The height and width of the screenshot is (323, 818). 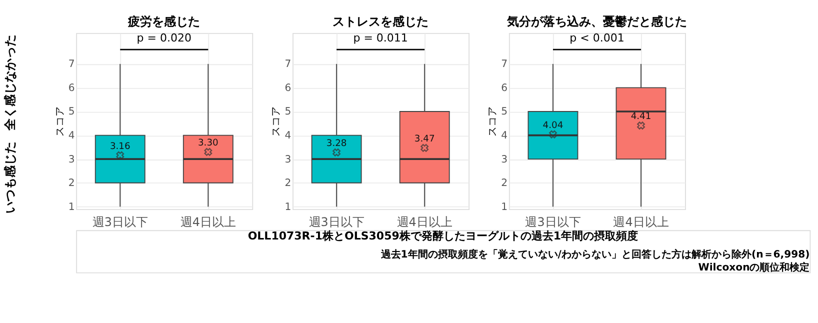 I want to click on text: いつも感じた, so click(x=9, y=177).